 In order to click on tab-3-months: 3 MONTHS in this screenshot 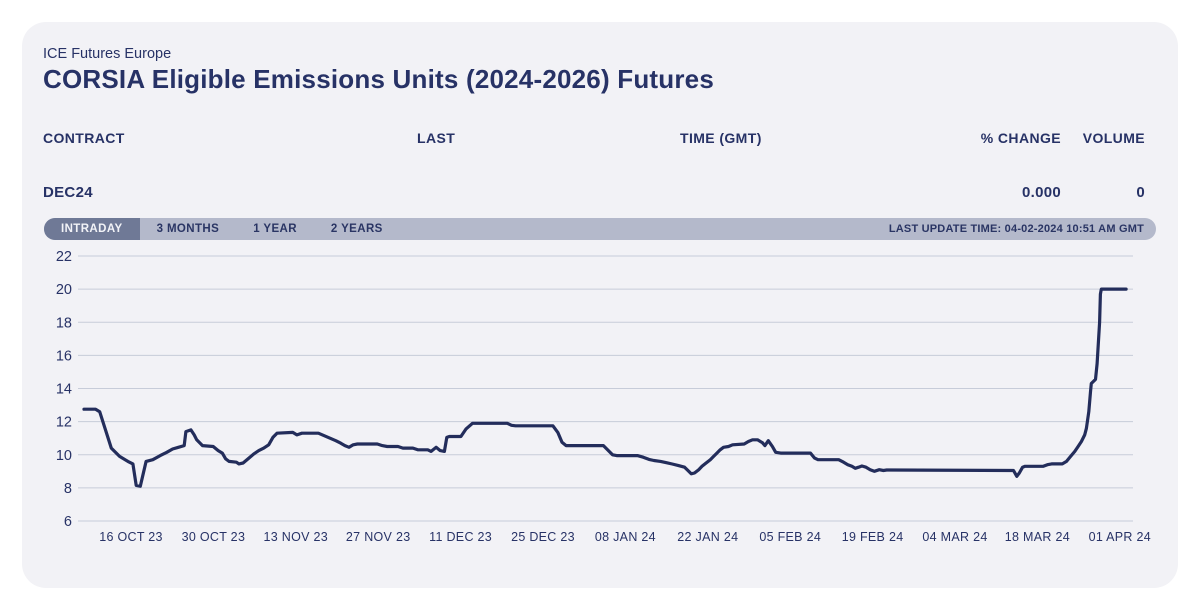, I will do `click(188, 229)`.